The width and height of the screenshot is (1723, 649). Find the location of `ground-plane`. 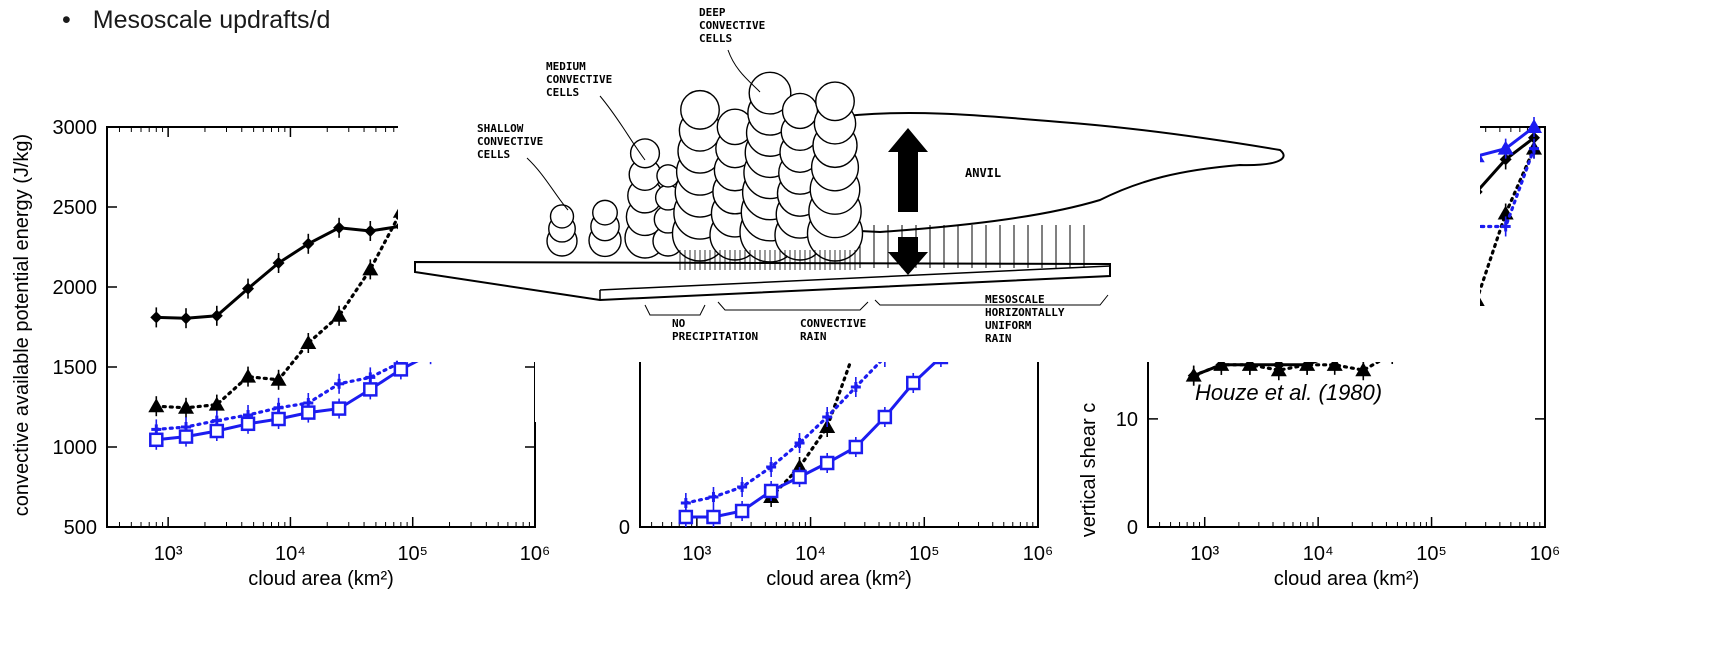

ground-plane is located at coordinates (762, 281).